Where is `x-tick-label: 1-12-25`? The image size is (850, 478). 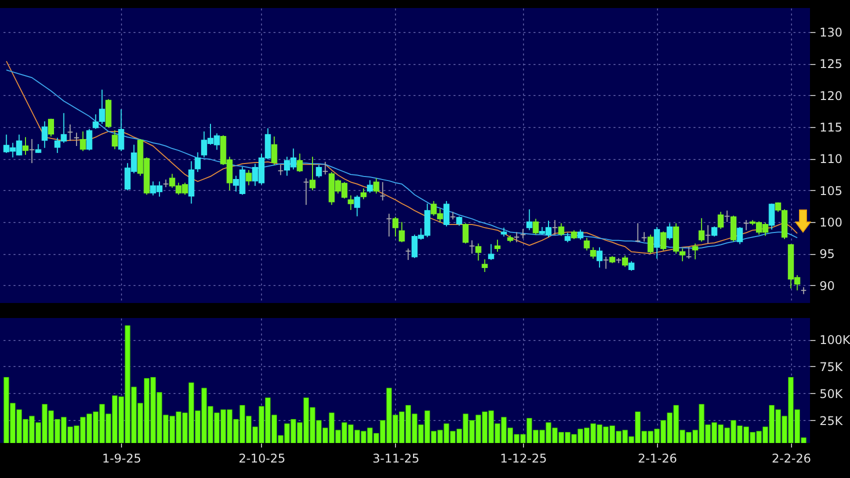
x-tick-label: 1-12-25 is located at coordinates (523, 459).